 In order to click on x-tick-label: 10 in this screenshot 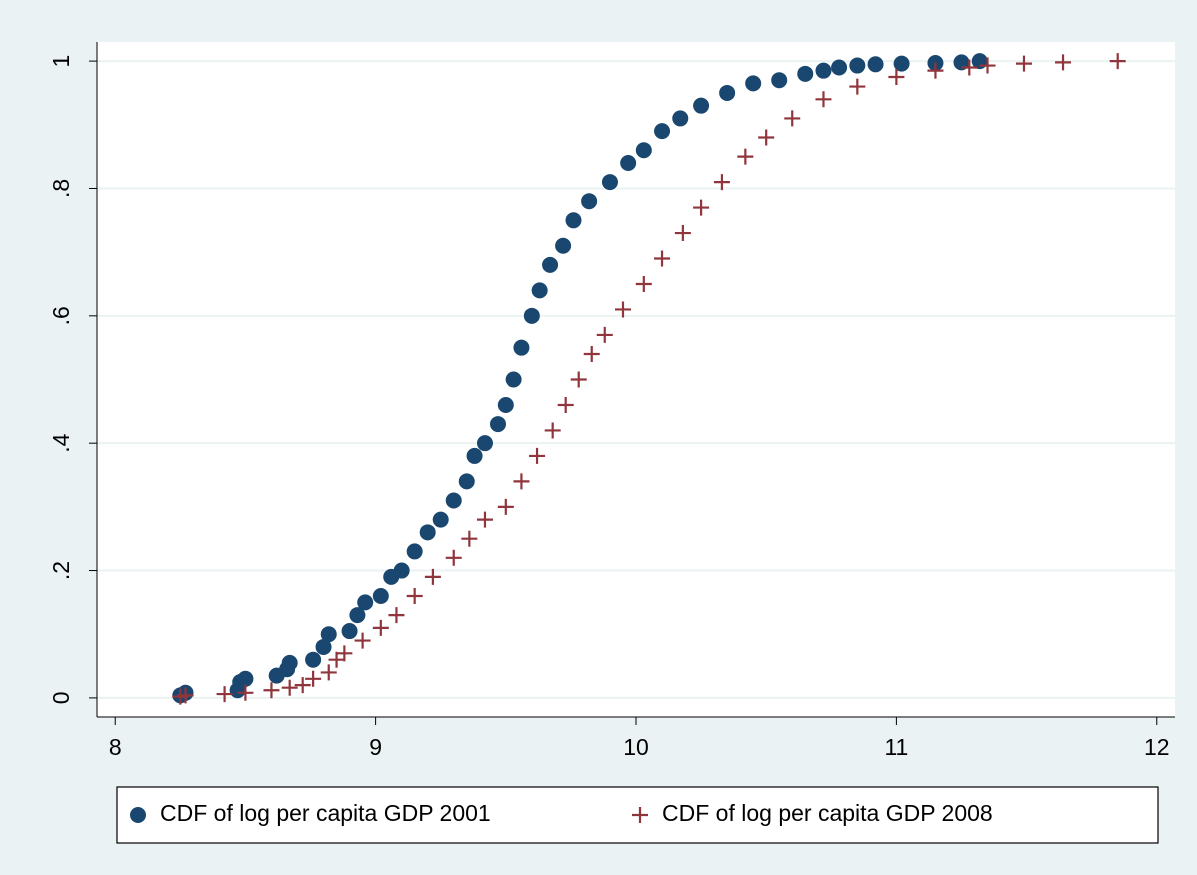, I will do `click(636, 747)`.